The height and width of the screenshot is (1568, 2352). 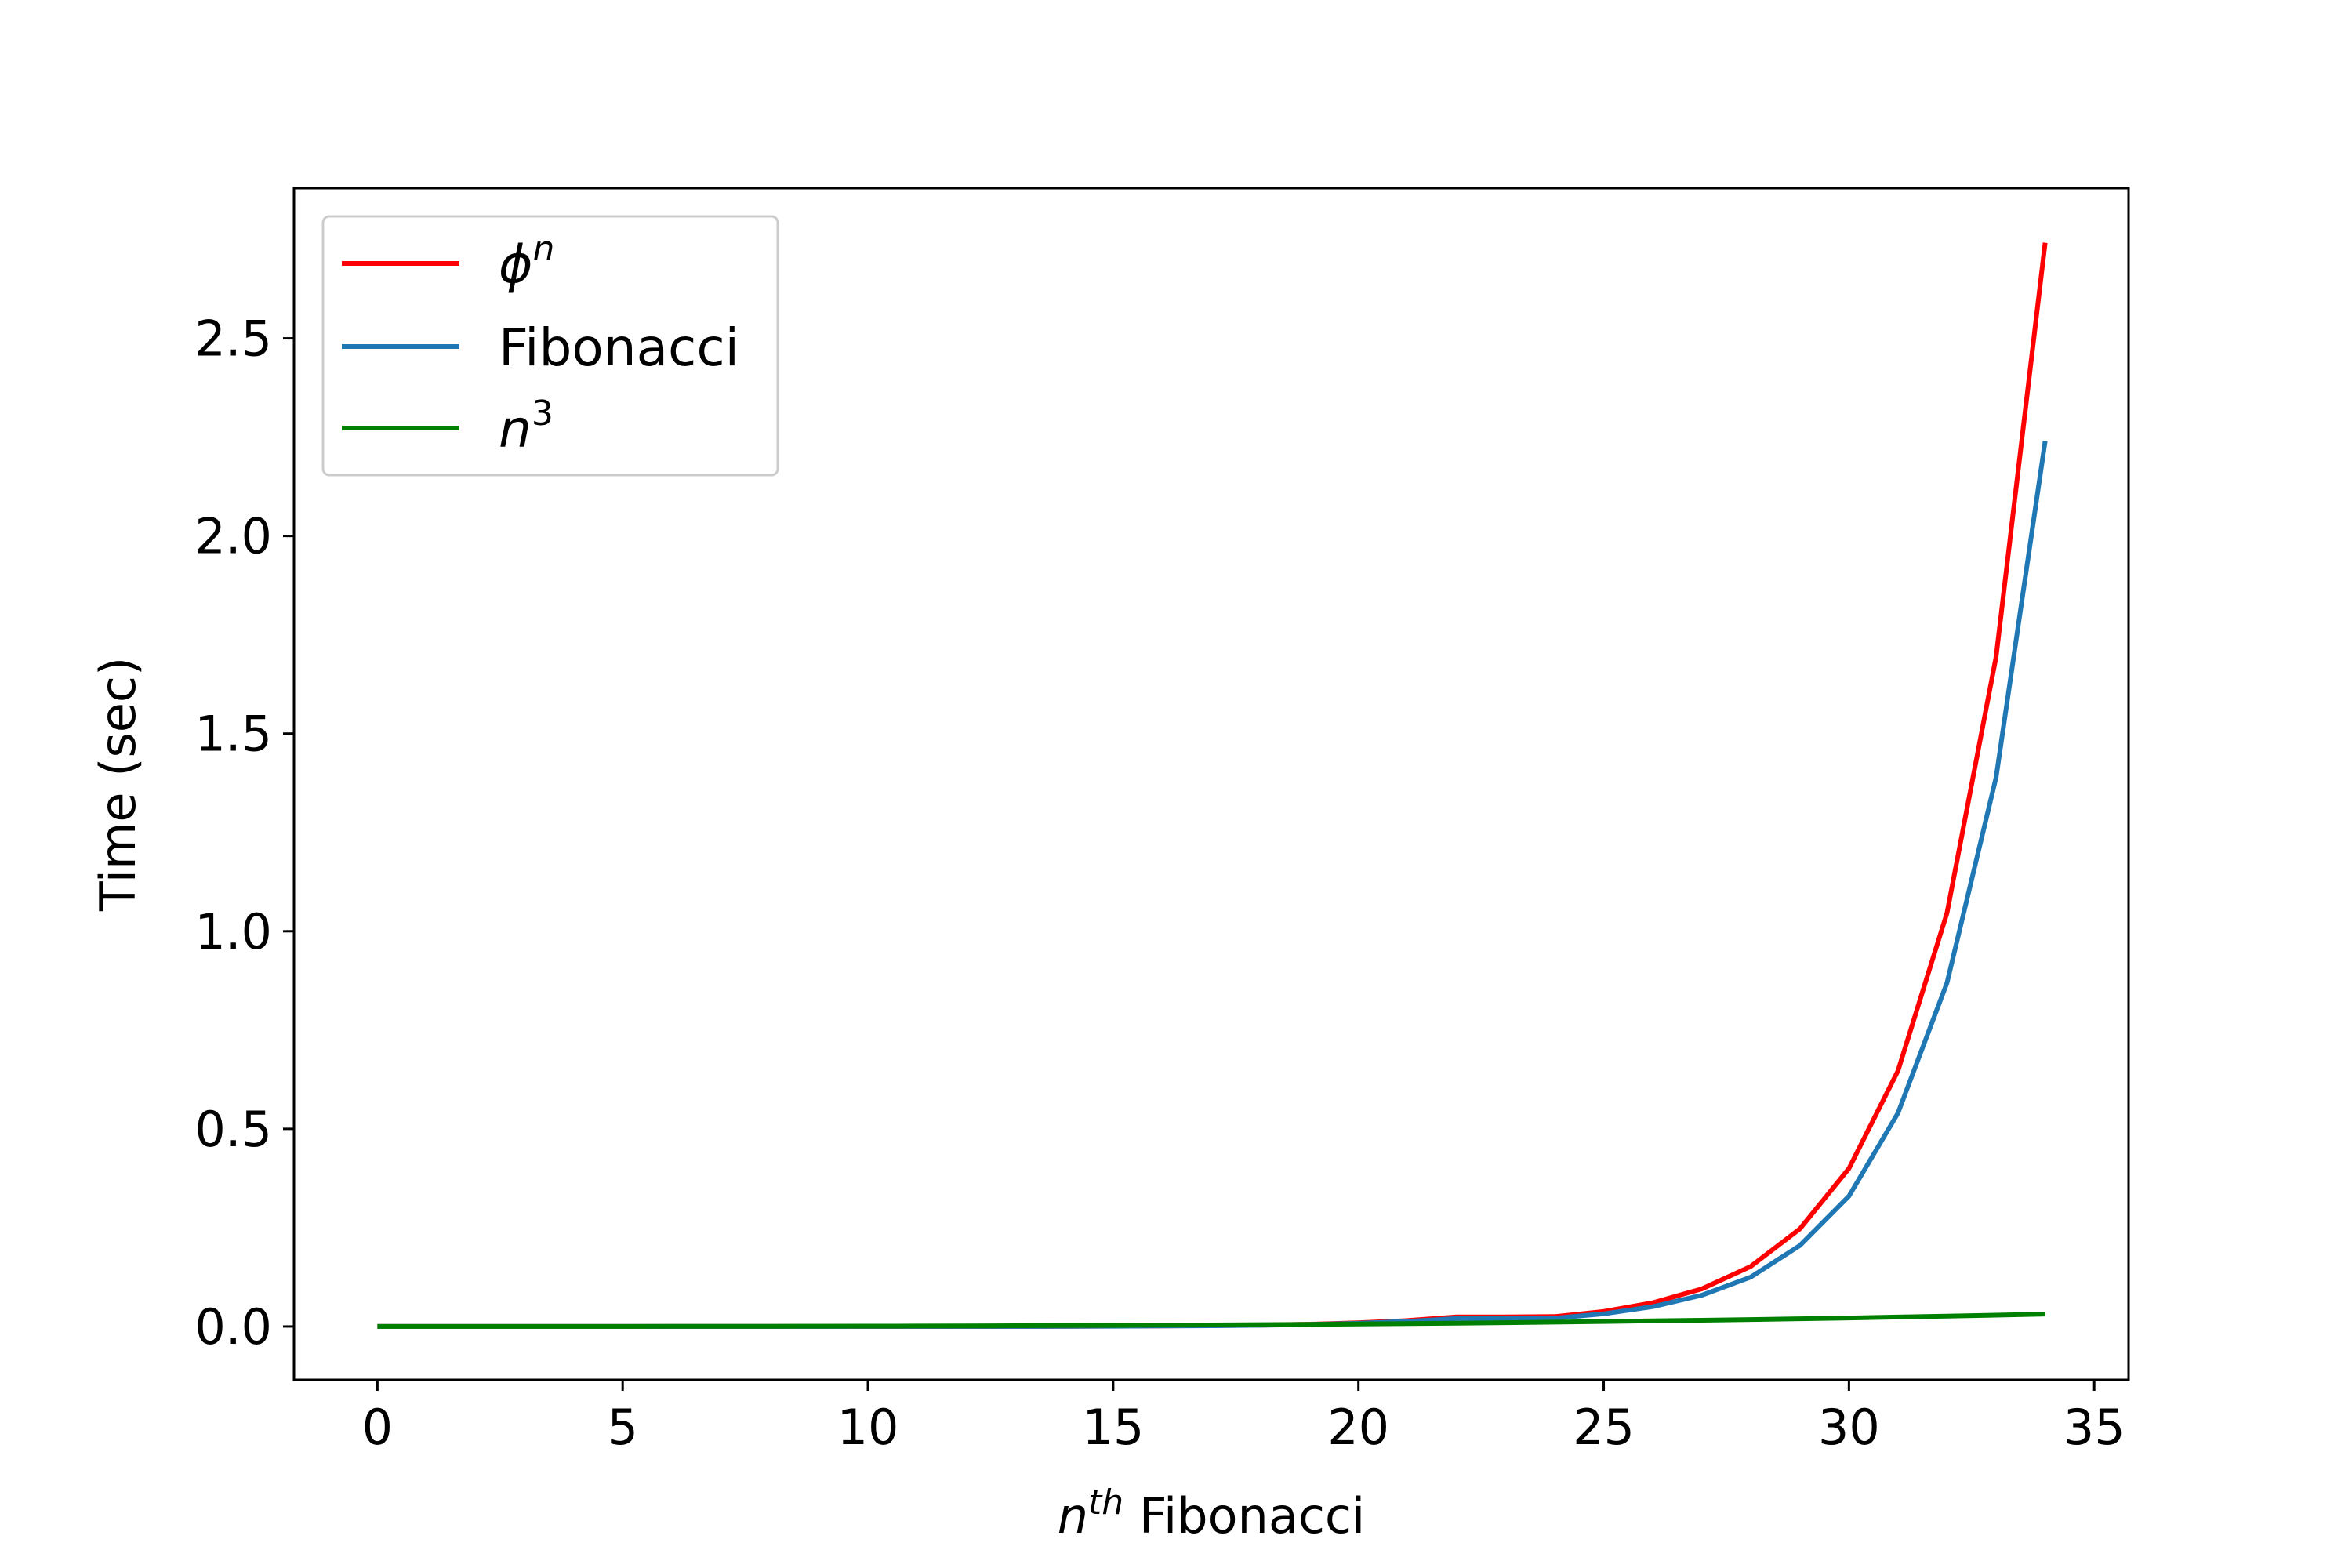 I want to click on y-tick-label: 1.0, so click(x=233, y=931).